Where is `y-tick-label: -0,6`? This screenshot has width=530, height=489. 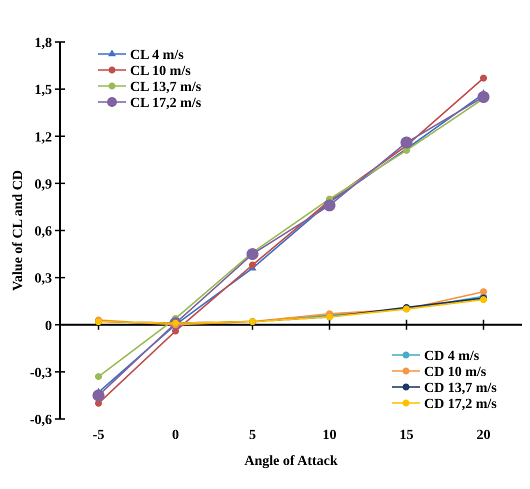
y-tick-label: -0,6 is located at coordinates (41, 420).